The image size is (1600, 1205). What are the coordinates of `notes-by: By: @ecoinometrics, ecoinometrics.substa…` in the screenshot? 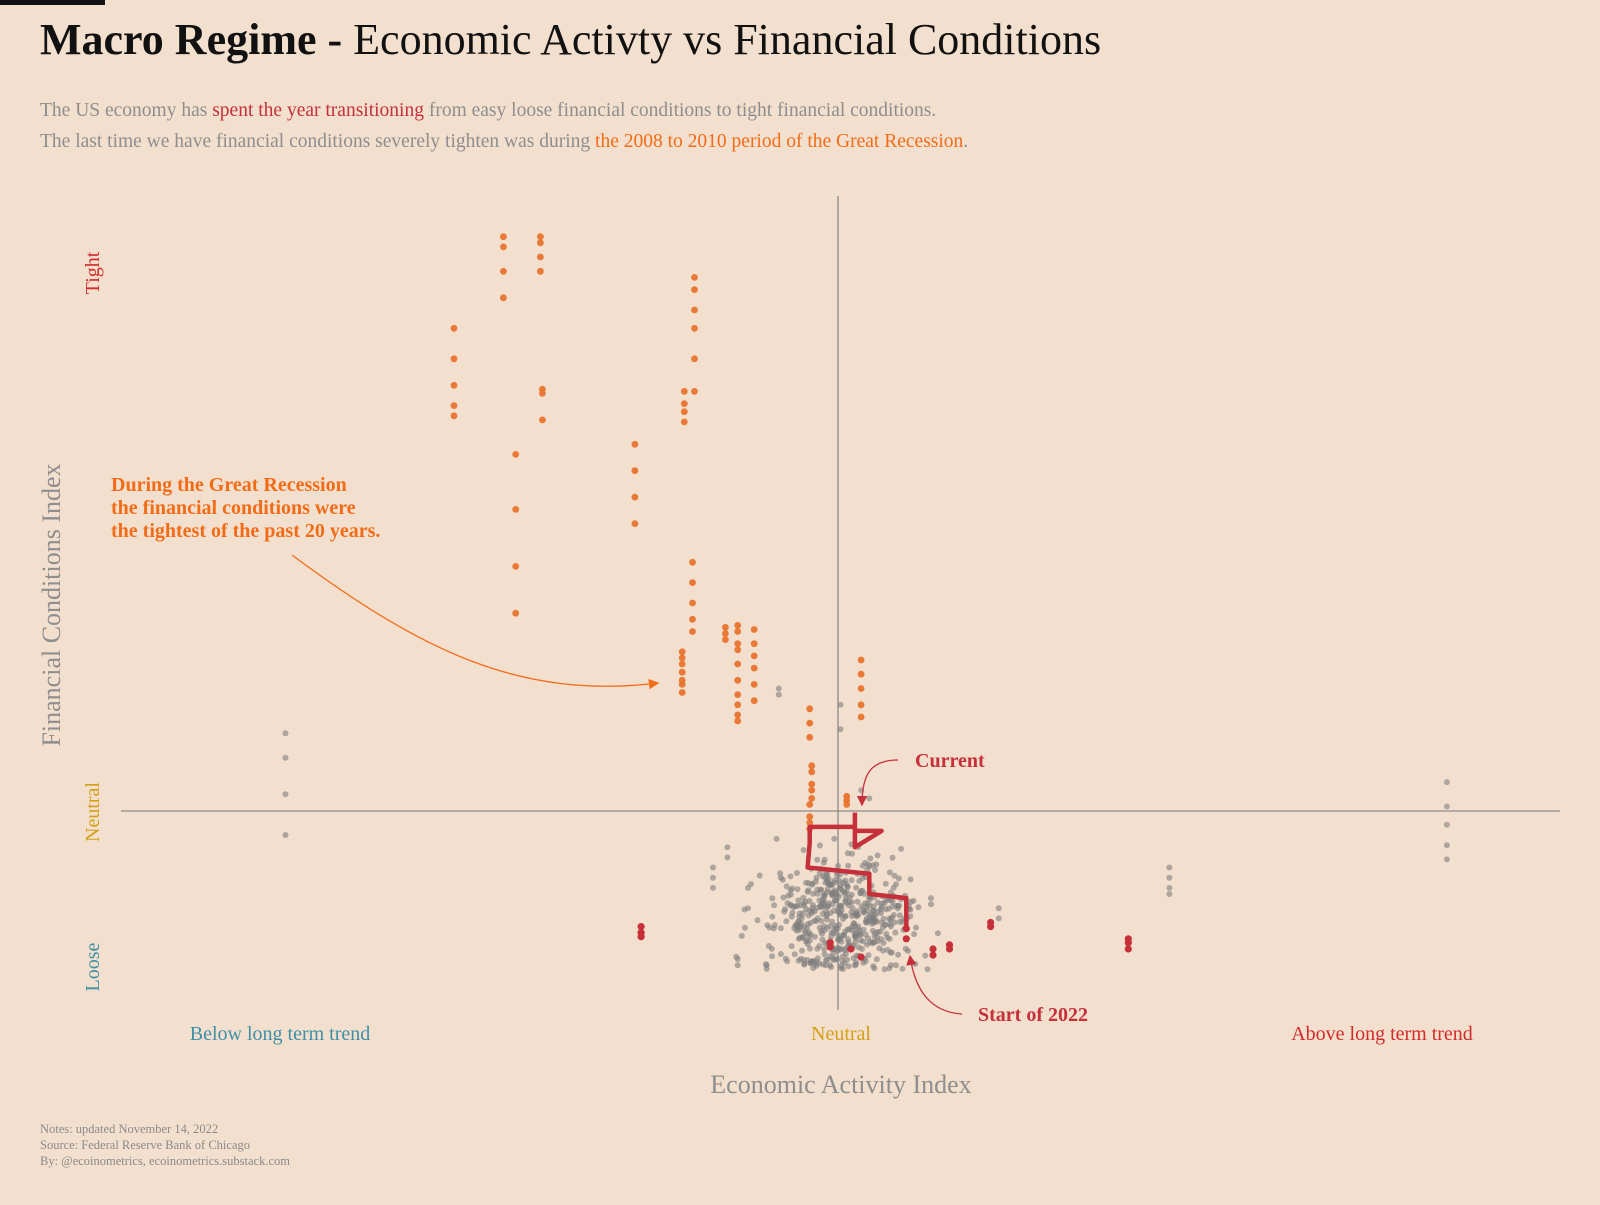 It's located at (165, 1161).